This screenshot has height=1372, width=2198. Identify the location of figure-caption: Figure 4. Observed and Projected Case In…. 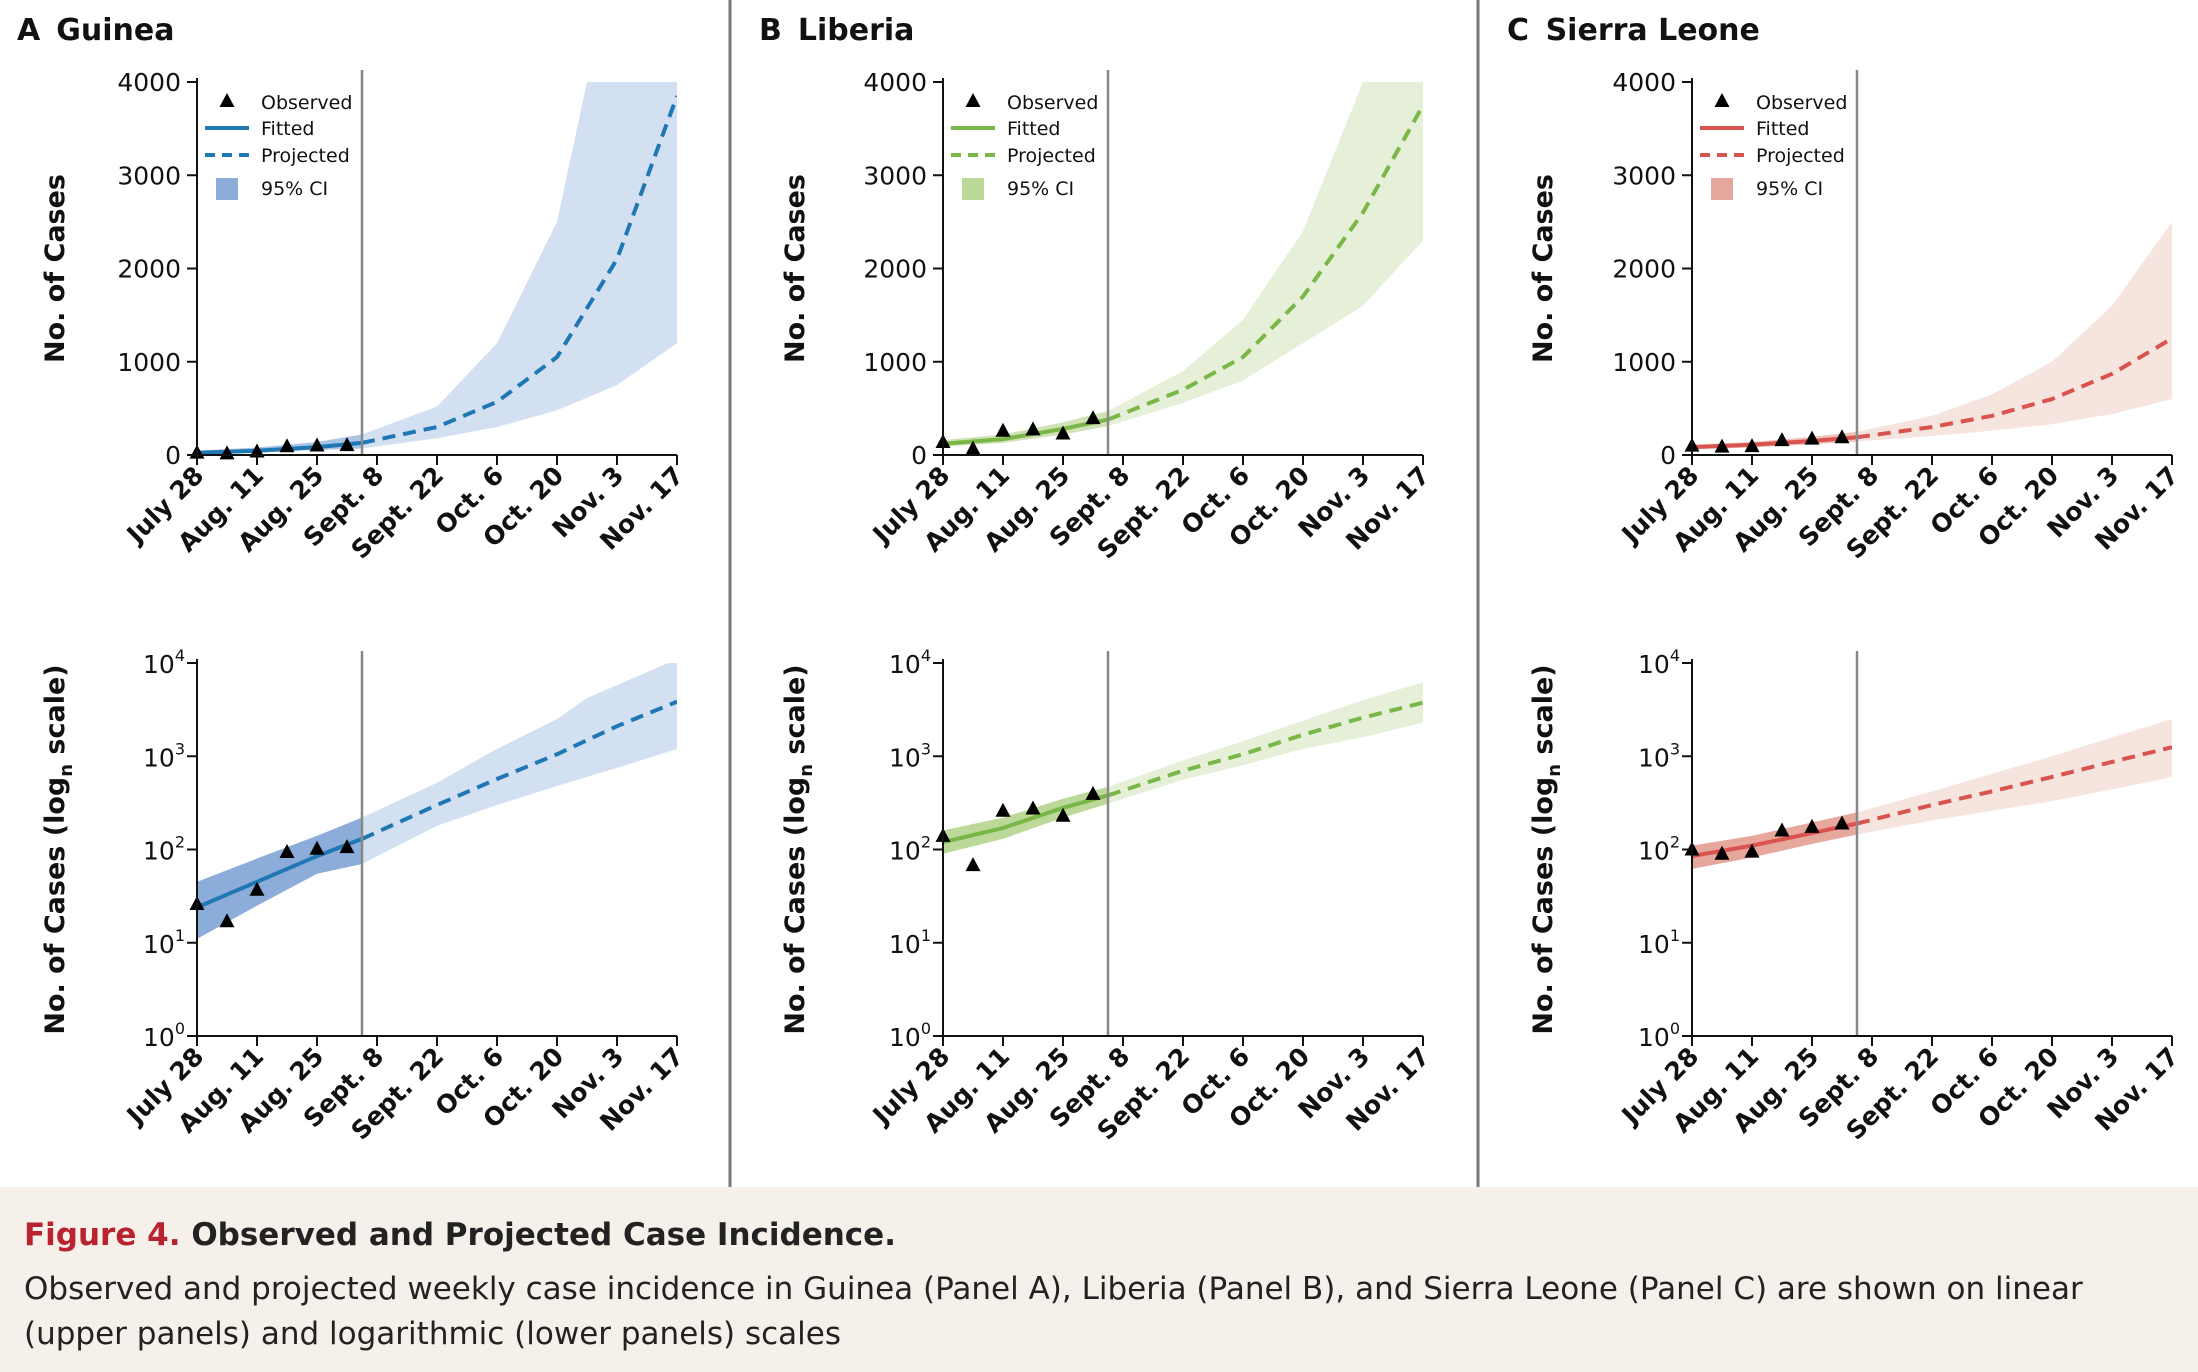
(1099, 1279).